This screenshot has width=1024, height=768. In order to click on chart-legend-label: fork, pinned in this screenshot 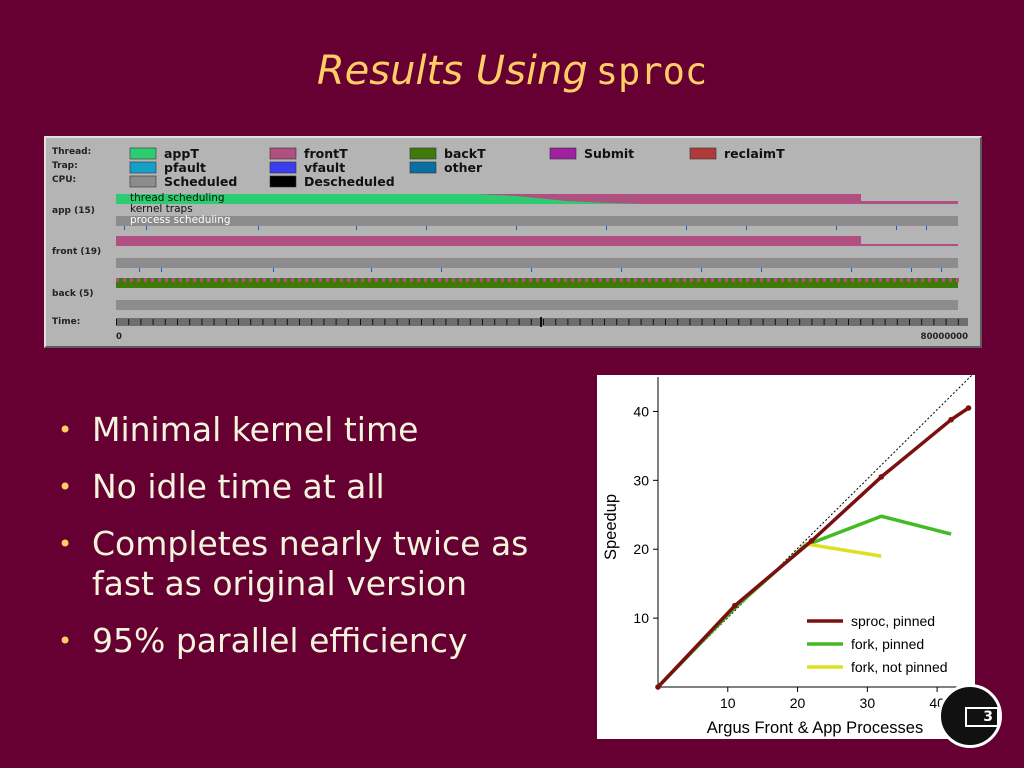, I will do `click(887, 644)`.